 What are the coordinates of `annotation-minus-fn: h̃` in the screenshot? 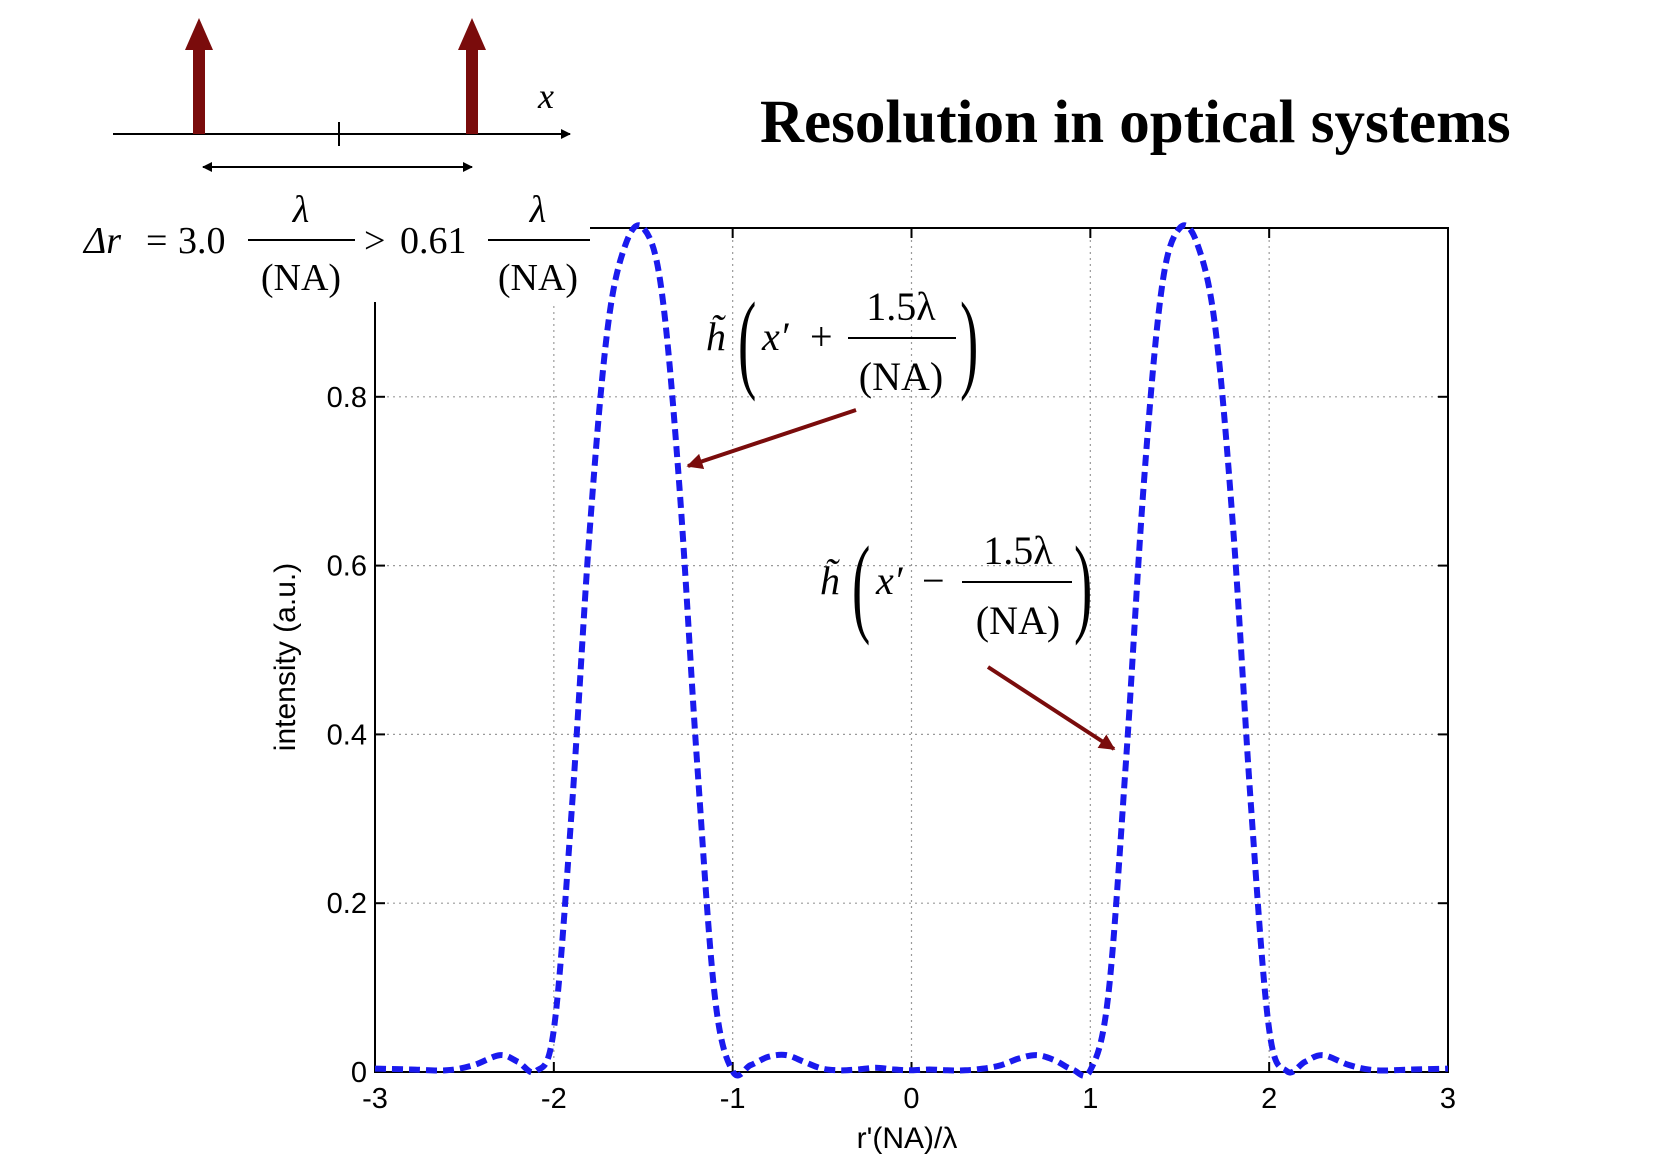 It's located at (830, 580).